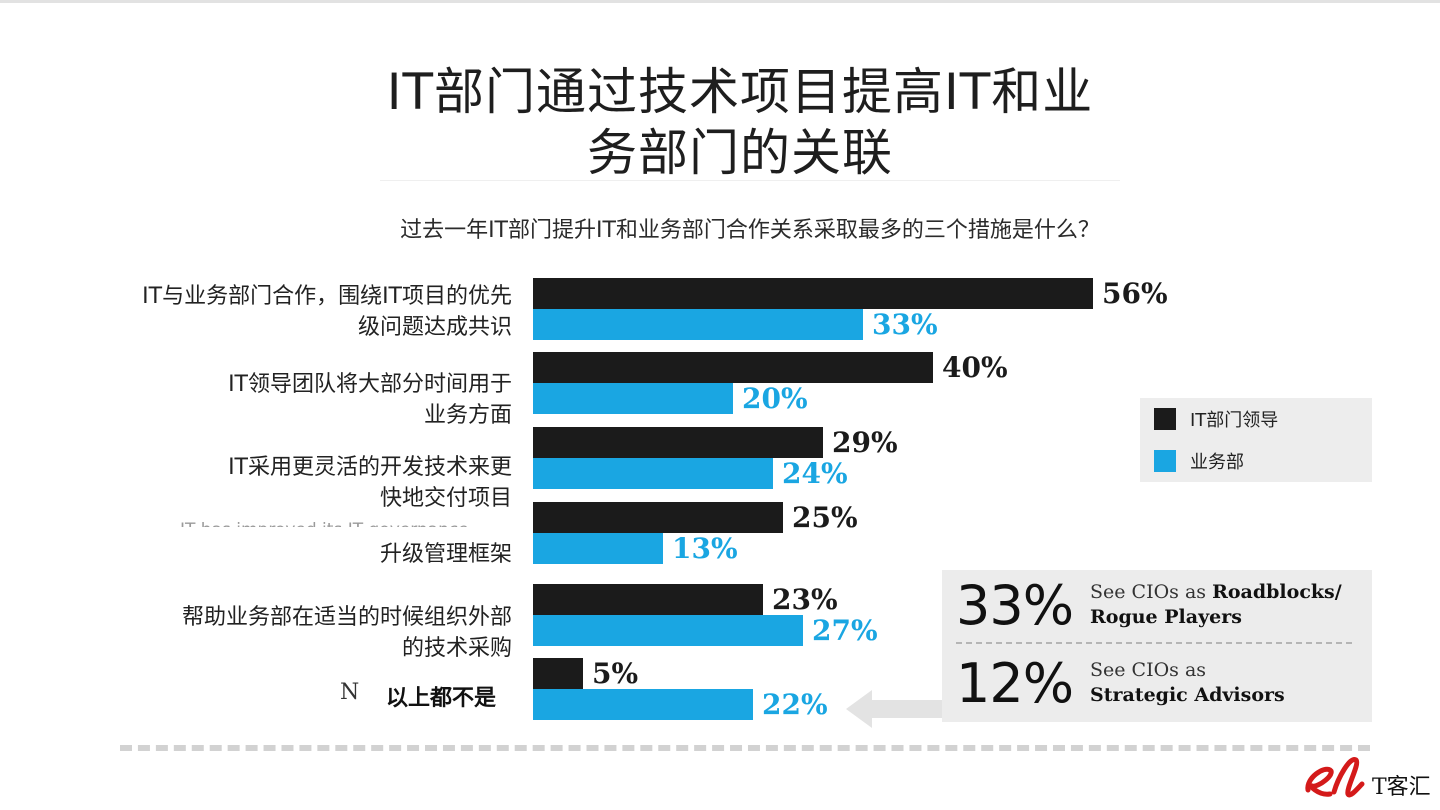 The width and height of the screenshot is (1440, 810). I want to click on category-label-1-line-1: IT与业务部门合作，围绕IT项目的优先, so click(327, 296).